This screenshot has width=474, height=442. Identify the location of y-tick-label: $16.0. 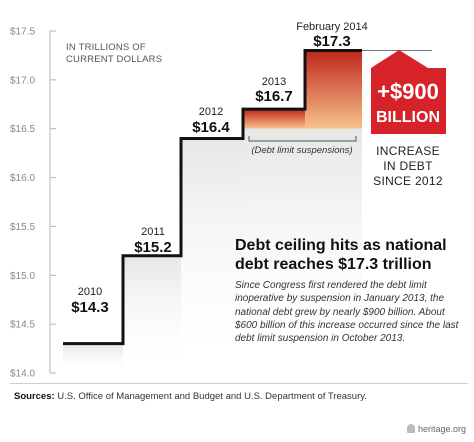
(22, 178).